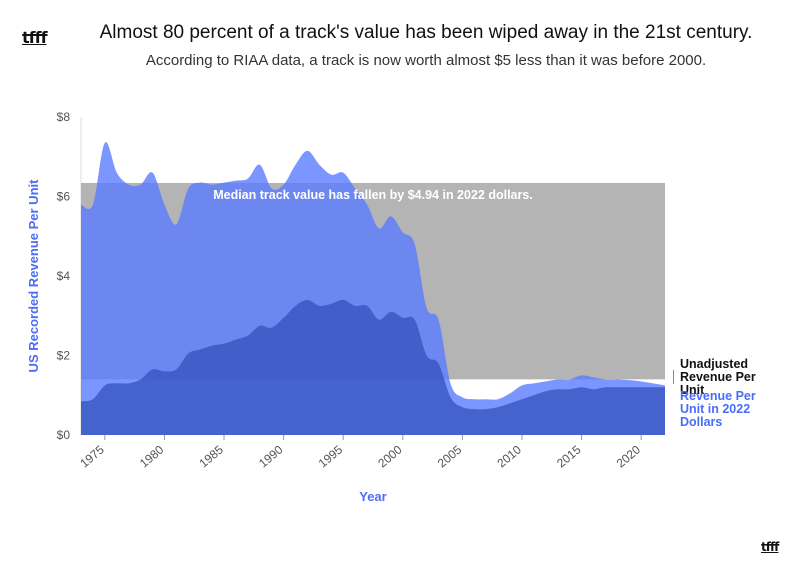 This screenshot has width=796, height=575. Describe the element at coordinates (33, 276) in the screenshot. I see `y-axis-label: US Recorded Revenue Per Unit` at that location.